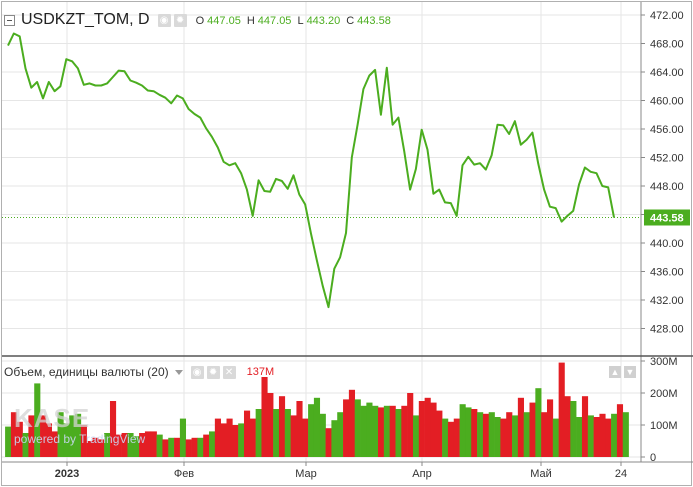 Image resolution: width=693 pixels, height=487 pixels. Describe the element at coordinates (621, 474) in the screenshot. I see `time-tick-label: 24` at that location.